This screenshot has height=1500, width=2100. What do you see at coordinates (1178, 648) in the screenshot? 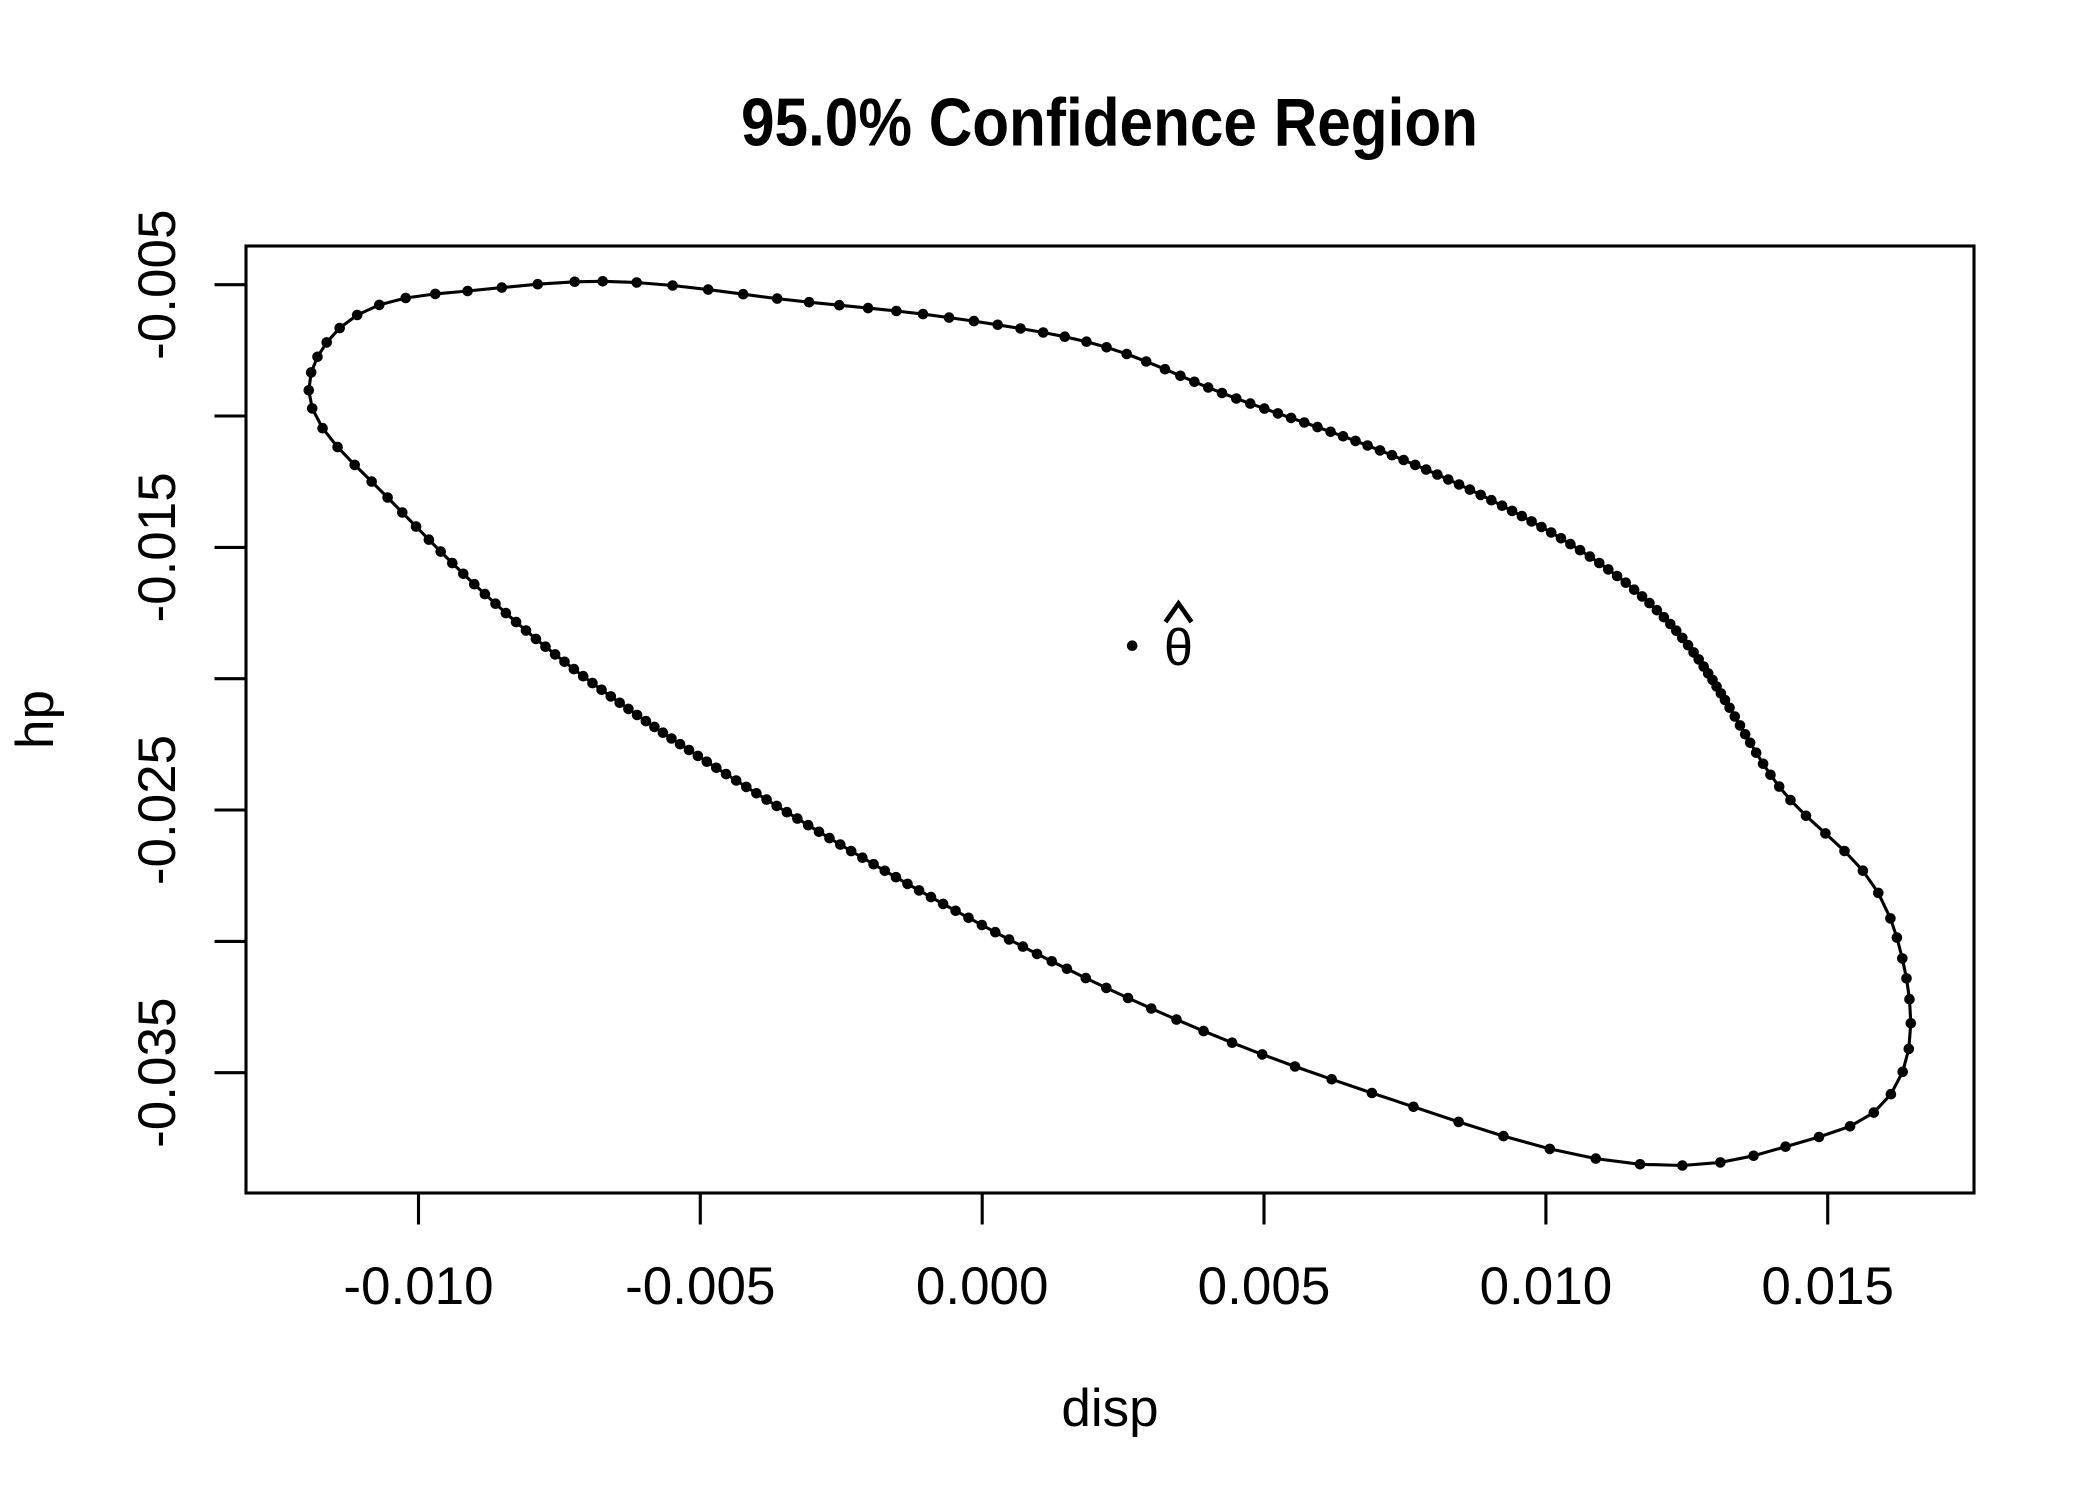
I see `svg-text: θ` at bounding box center [1178, 648].